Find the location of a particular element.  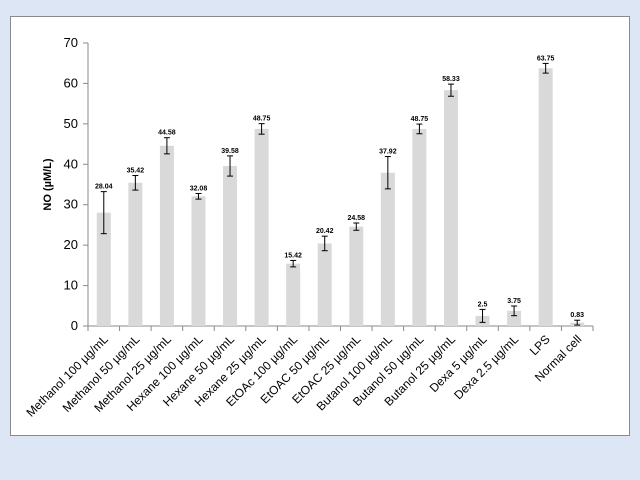

data-label: 24.58 is located at coordinates (357, 218).